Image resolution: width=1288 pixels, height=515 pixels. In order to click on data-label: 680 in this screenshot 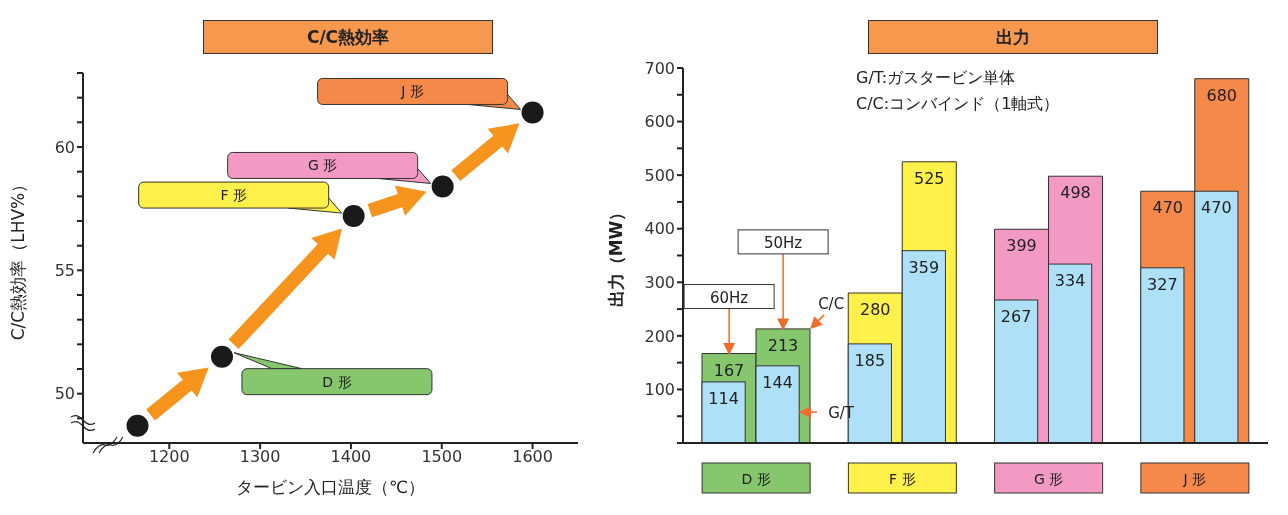, I will do `click(1222, 95)`.